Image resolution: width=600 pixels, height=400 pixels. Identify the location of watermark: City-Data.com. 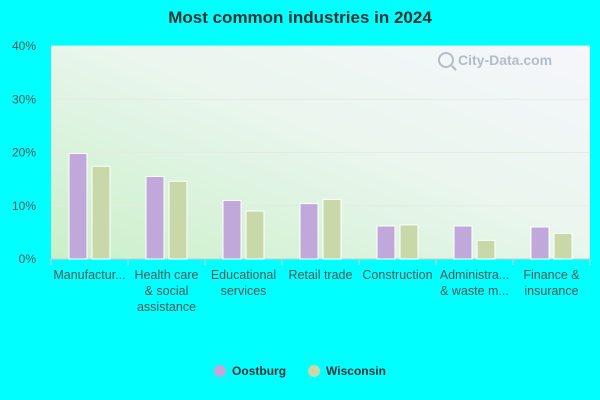
(495, 60).